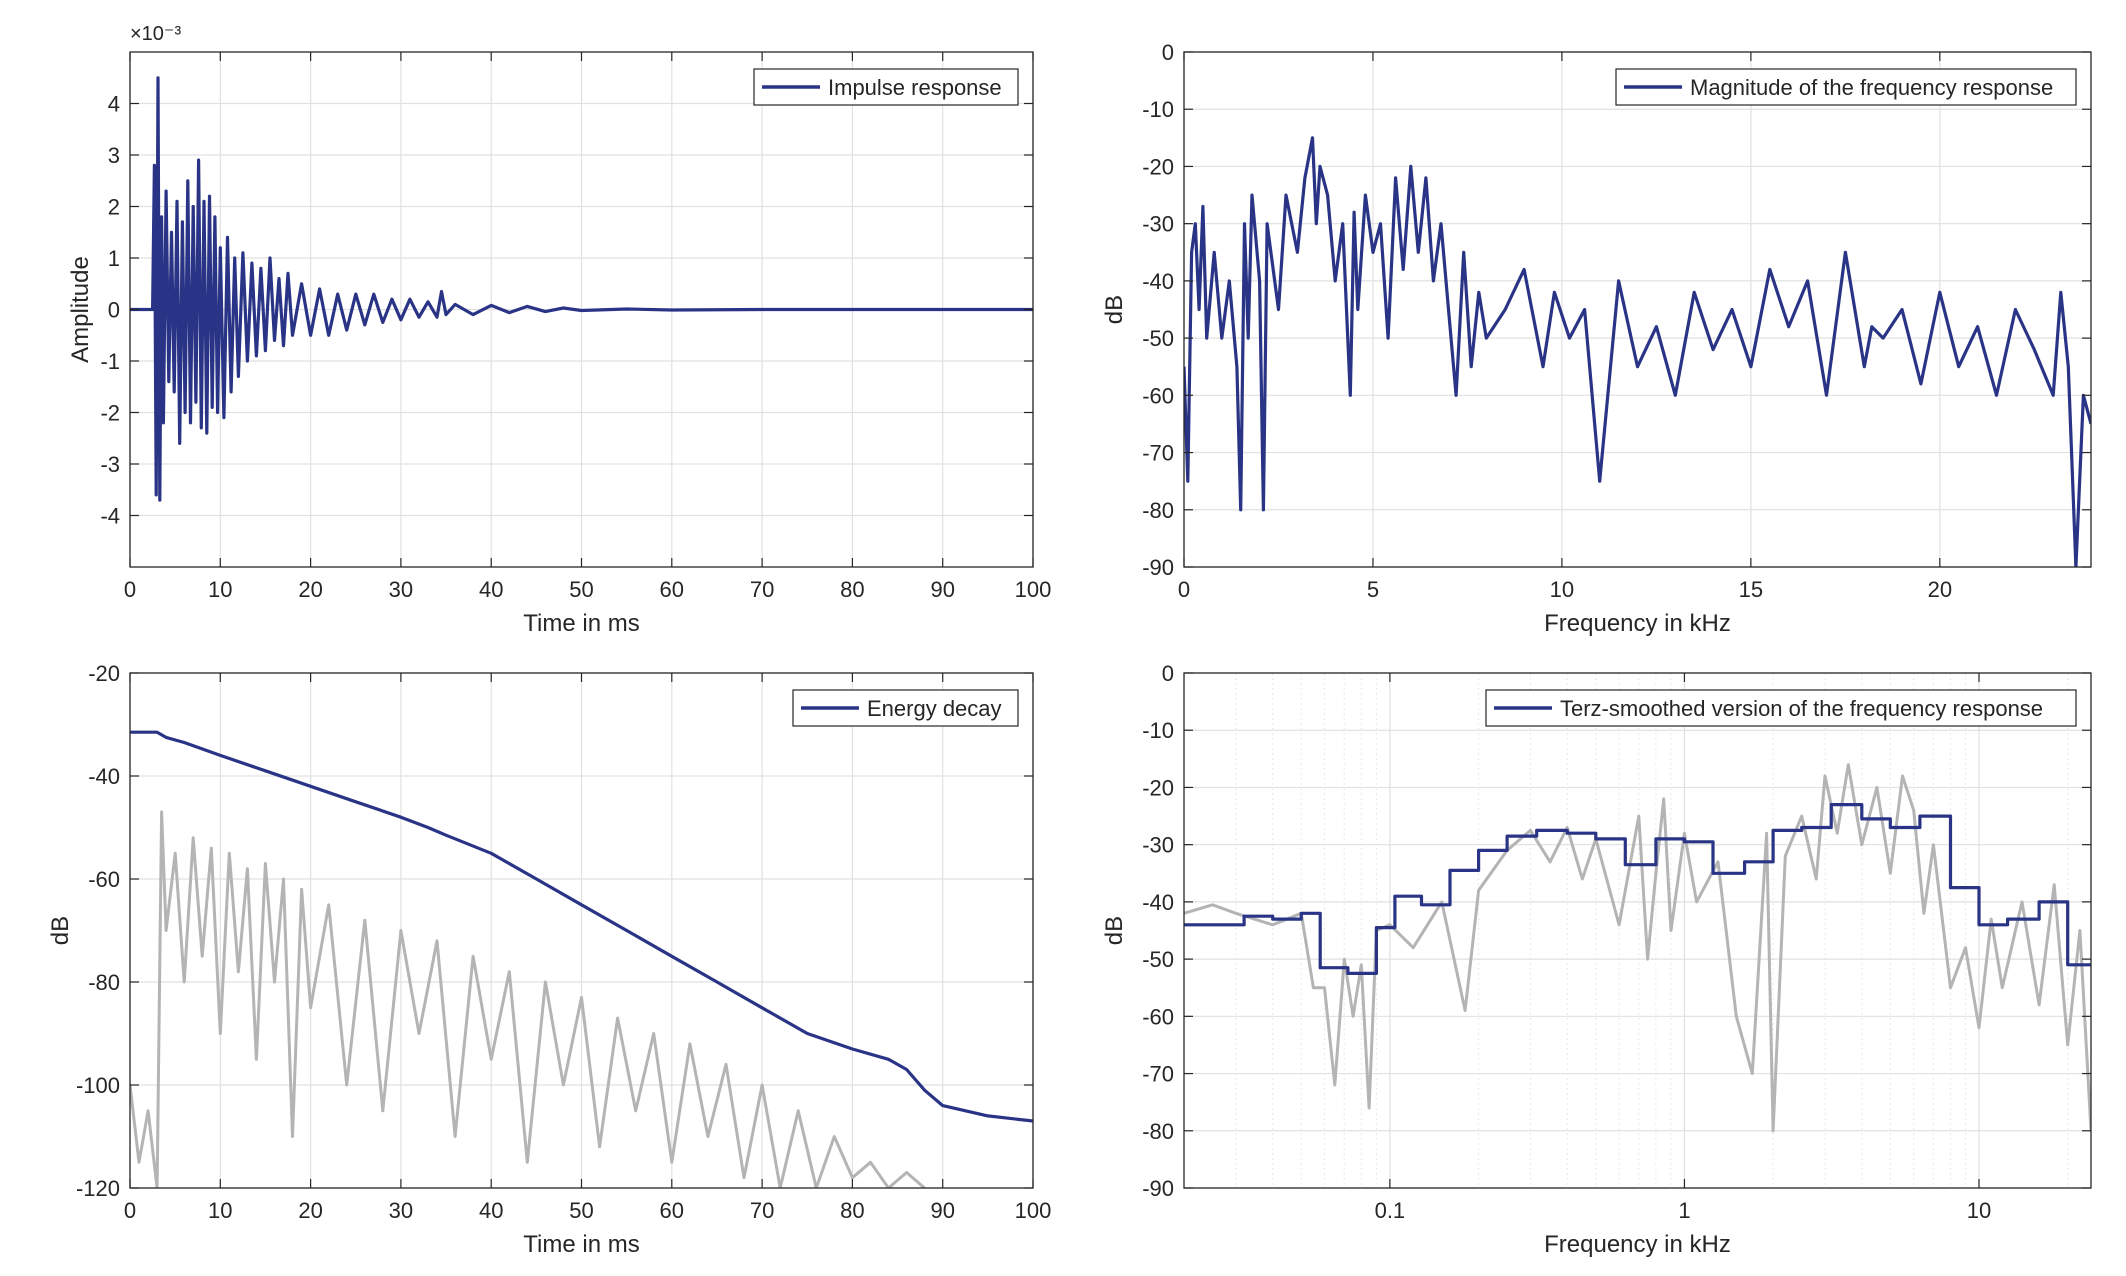 The width and height of the screenshot is (2126, 1276). Describe the element at coordinates (110, 361) in the screenshot. I see `y-tick-label: -1` at that location.